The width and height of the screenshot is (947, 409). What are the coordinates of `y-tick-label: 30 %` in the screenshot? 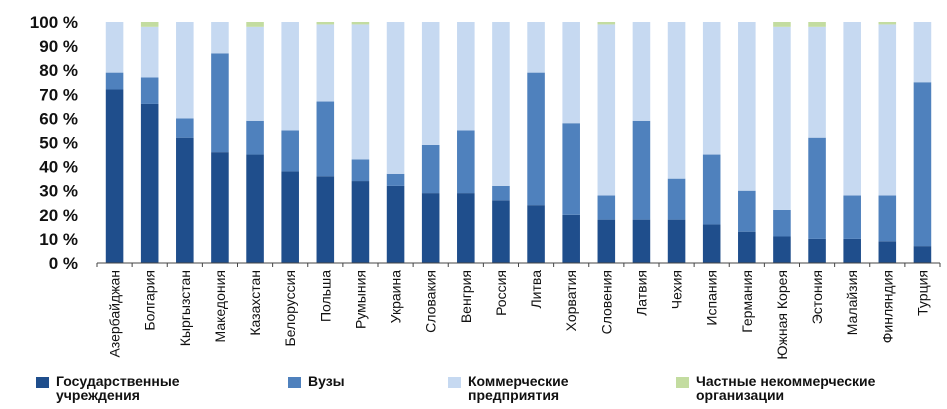 It's located at (58, 191).